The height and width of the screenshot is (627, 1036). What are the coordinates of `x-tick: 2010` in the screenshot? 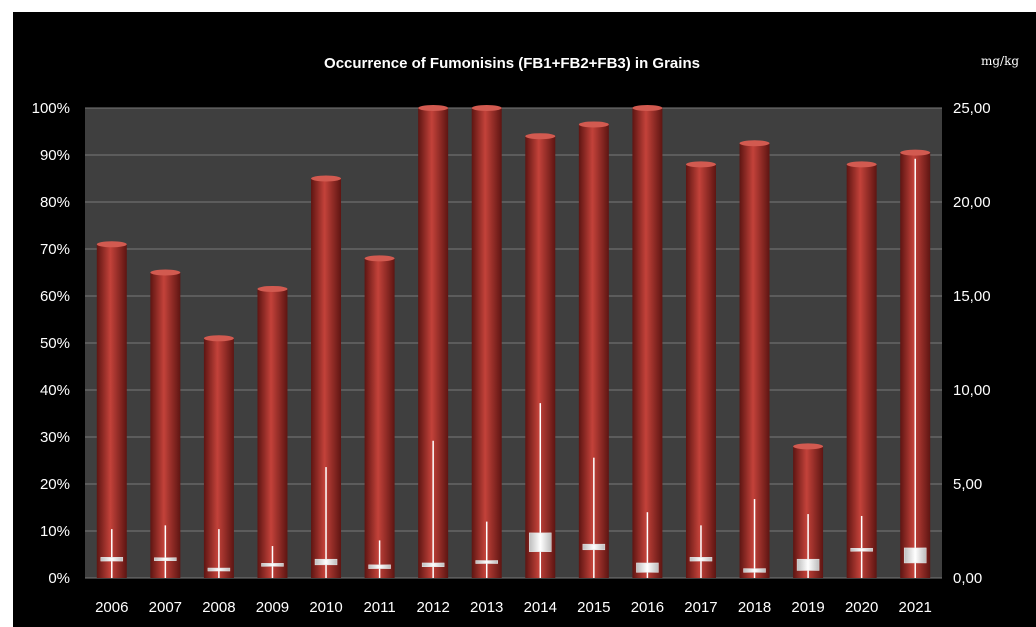 It's located at (325, 607).